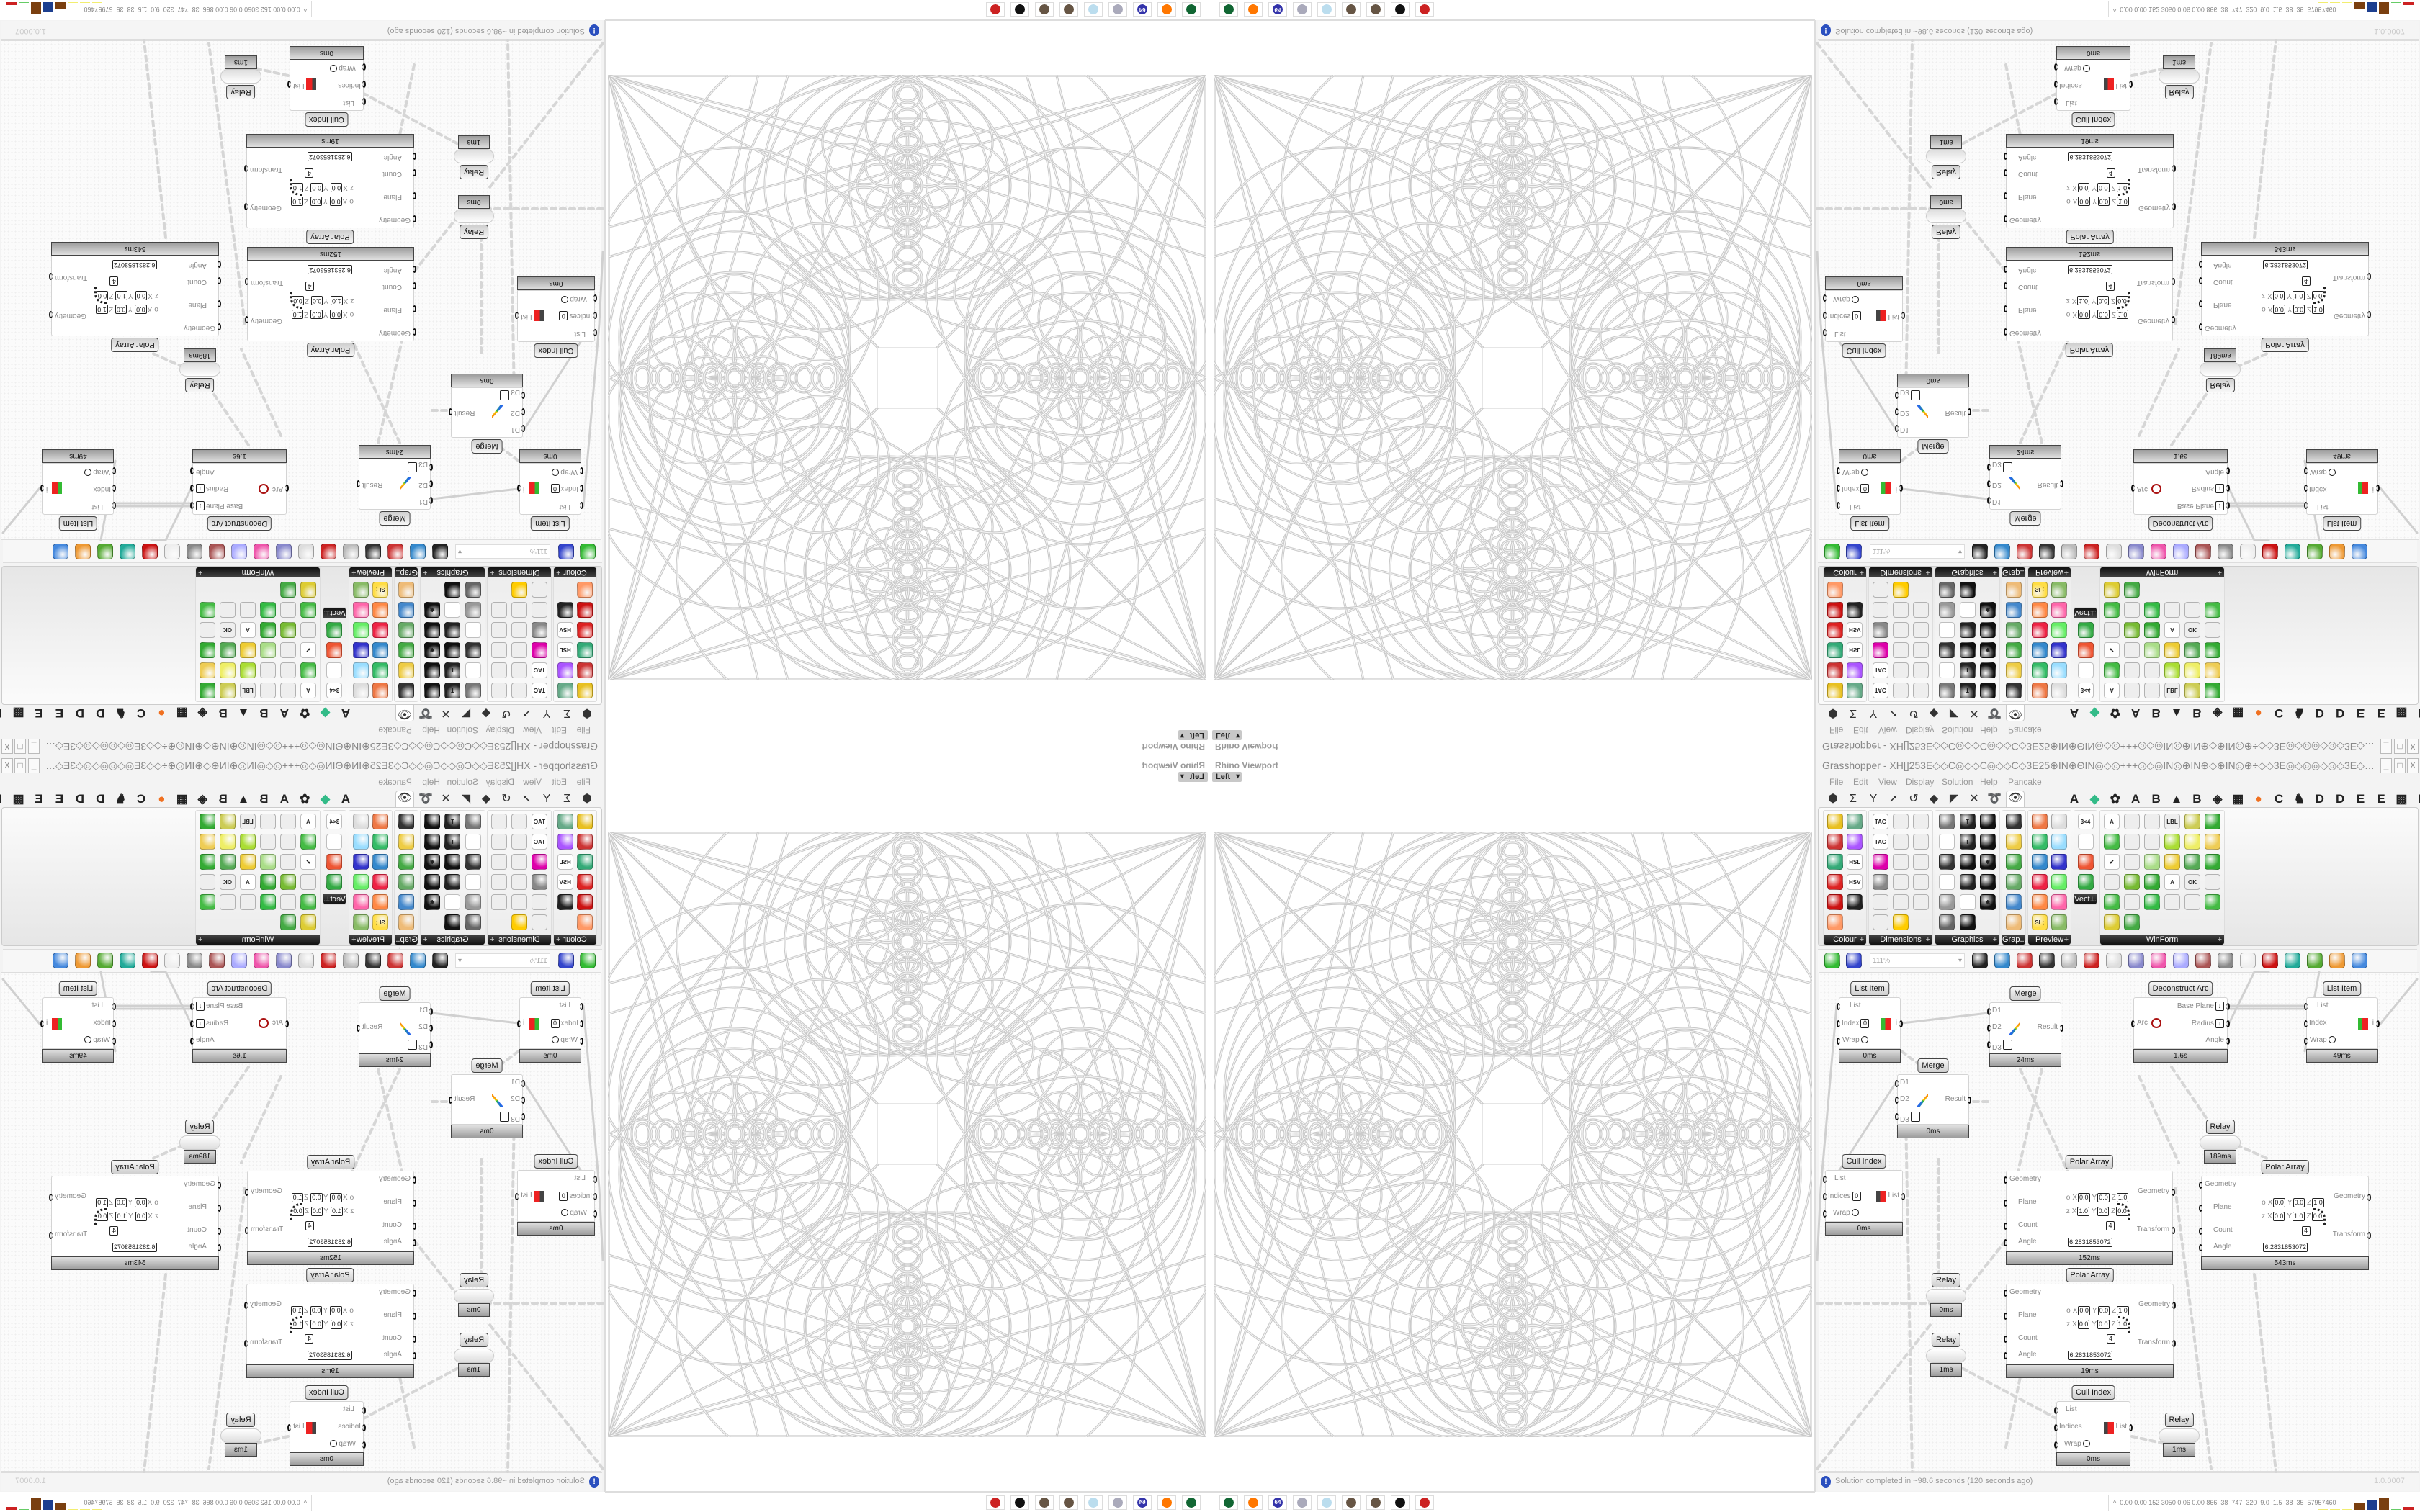 This screenshot has height=1512, width=2420. What do you see at coordinates (395, 1027) in the screenshot?
I see `node-merge-1: D1 D2 D3 Result` at bounding box center [395, 1027].